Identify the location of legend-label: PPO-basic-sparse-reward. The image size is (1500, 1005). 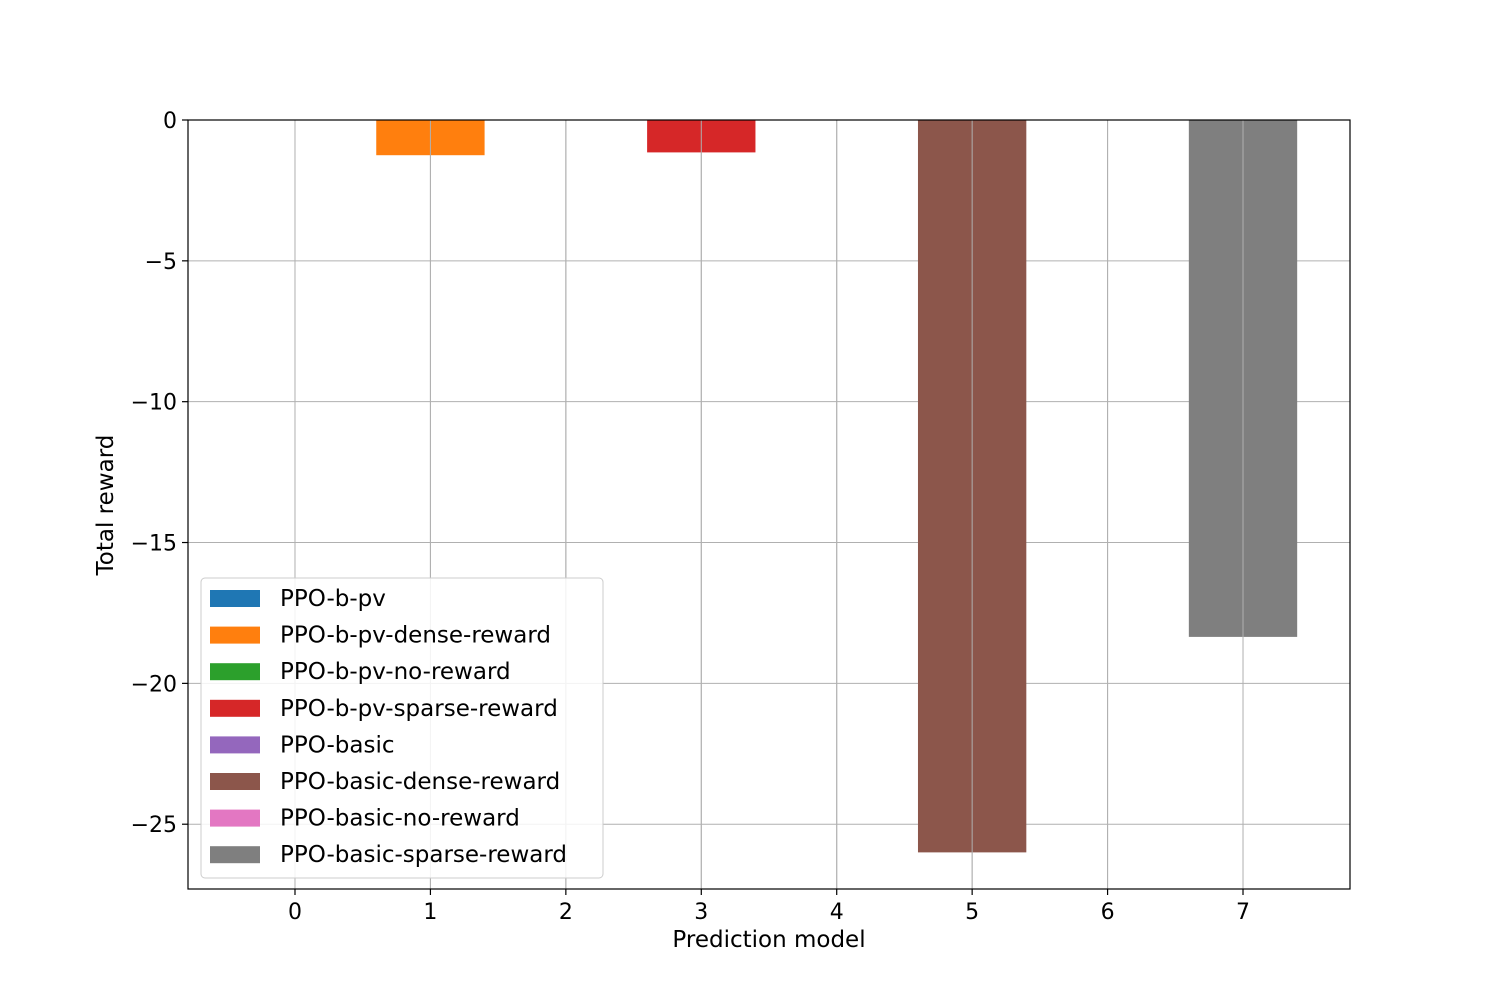
(423, 855).